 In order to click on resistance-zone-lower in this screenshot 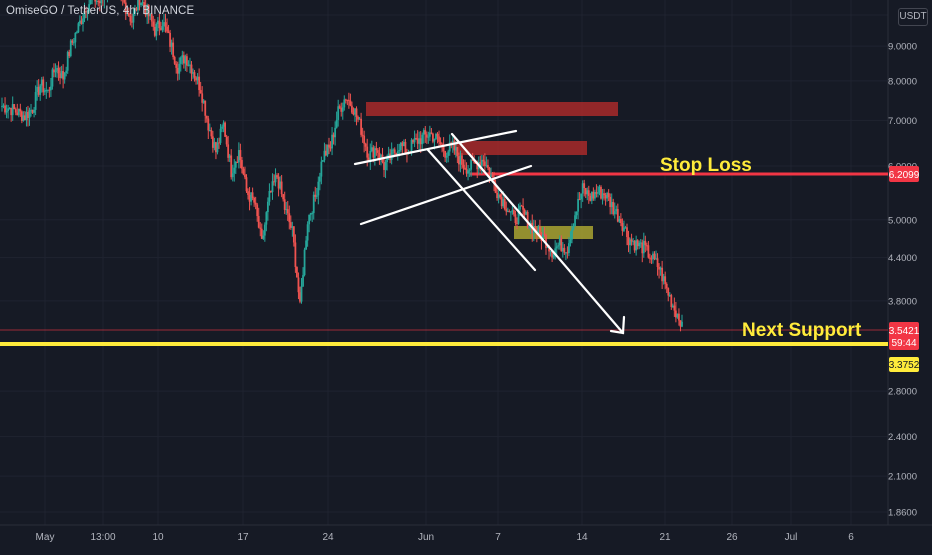, I will do `click(520, 148)`.